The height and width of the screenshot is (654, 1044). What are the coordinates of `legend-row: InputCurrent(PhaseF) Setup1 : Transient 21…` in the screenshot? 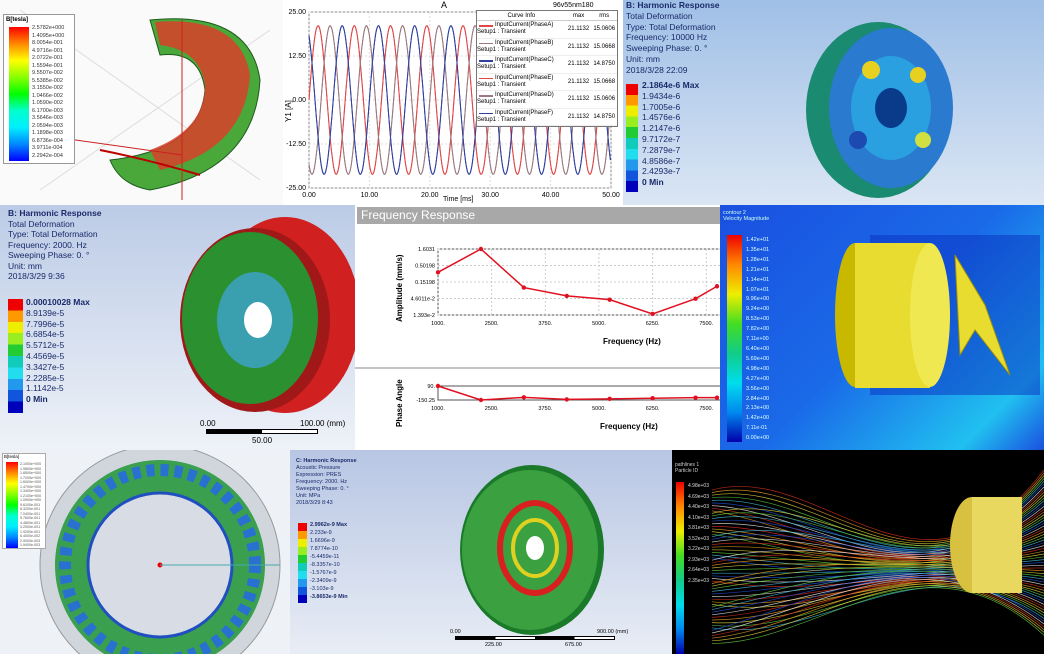 It's located at (547, 117).